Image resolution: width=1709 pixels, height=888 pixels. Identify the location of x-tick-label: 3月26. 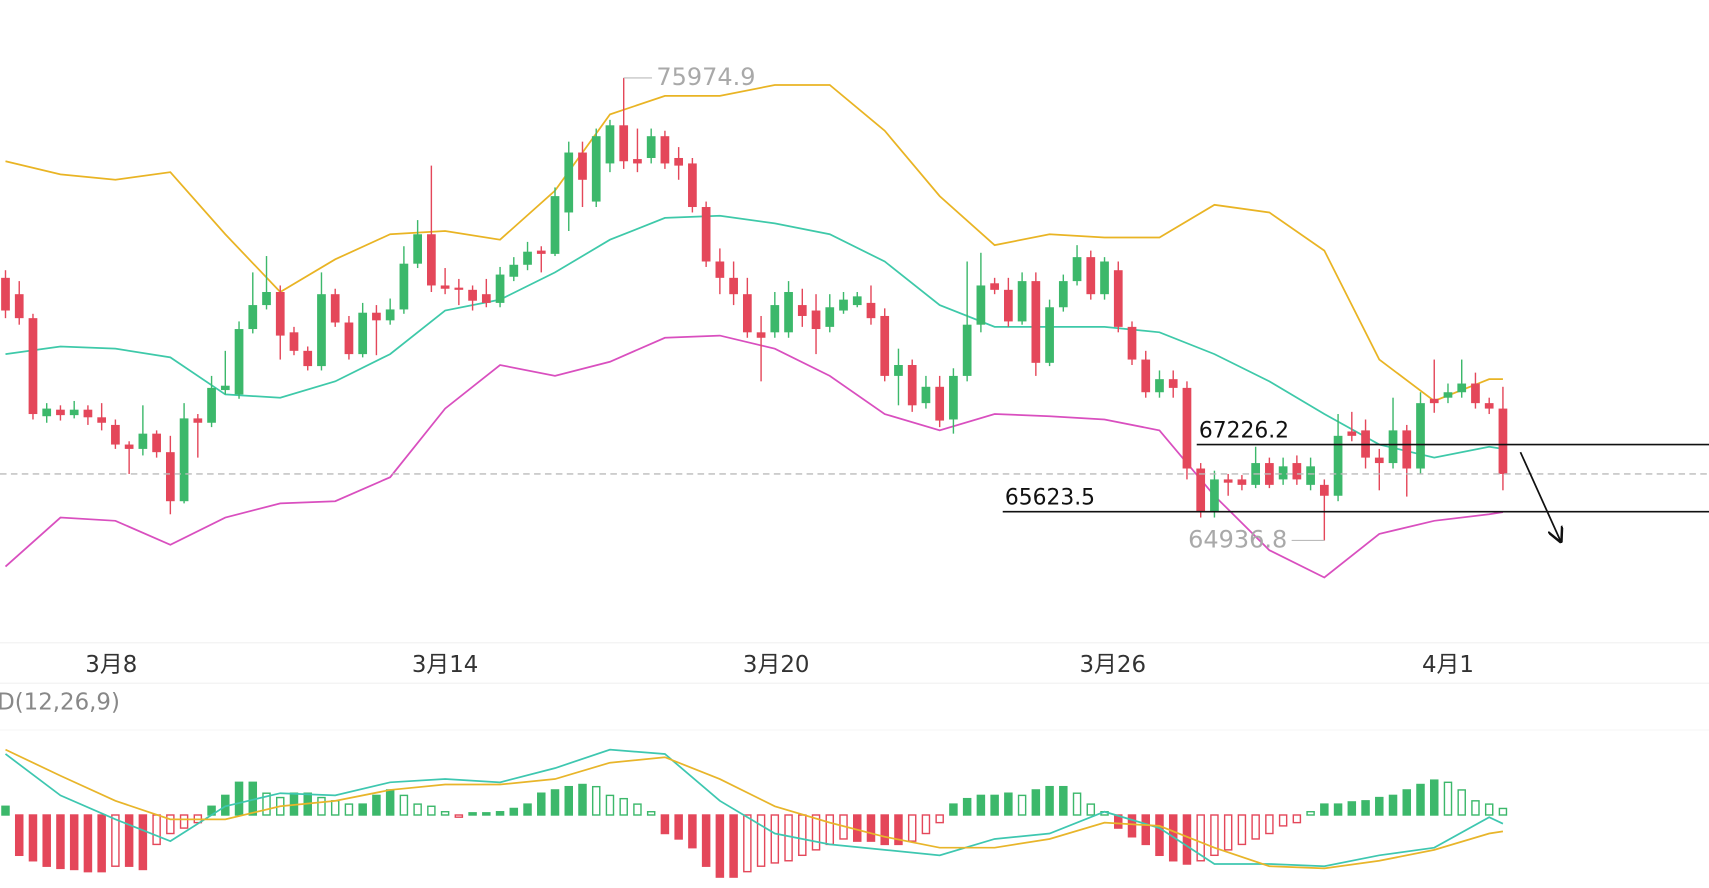
(1112, 665).